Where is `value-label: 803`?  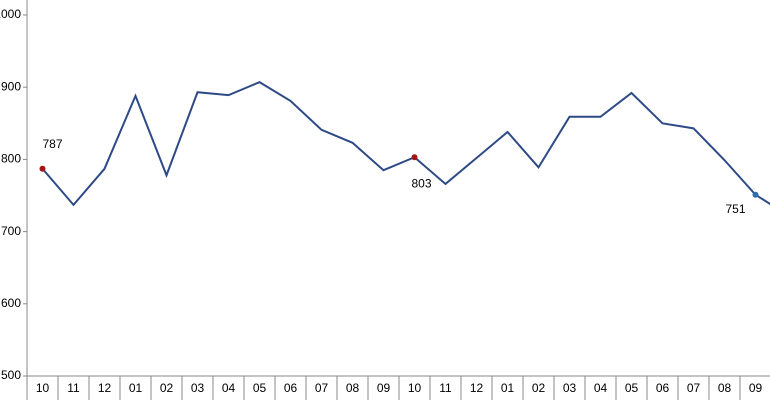
value-label: 803 is located at coordinates (422, 183).